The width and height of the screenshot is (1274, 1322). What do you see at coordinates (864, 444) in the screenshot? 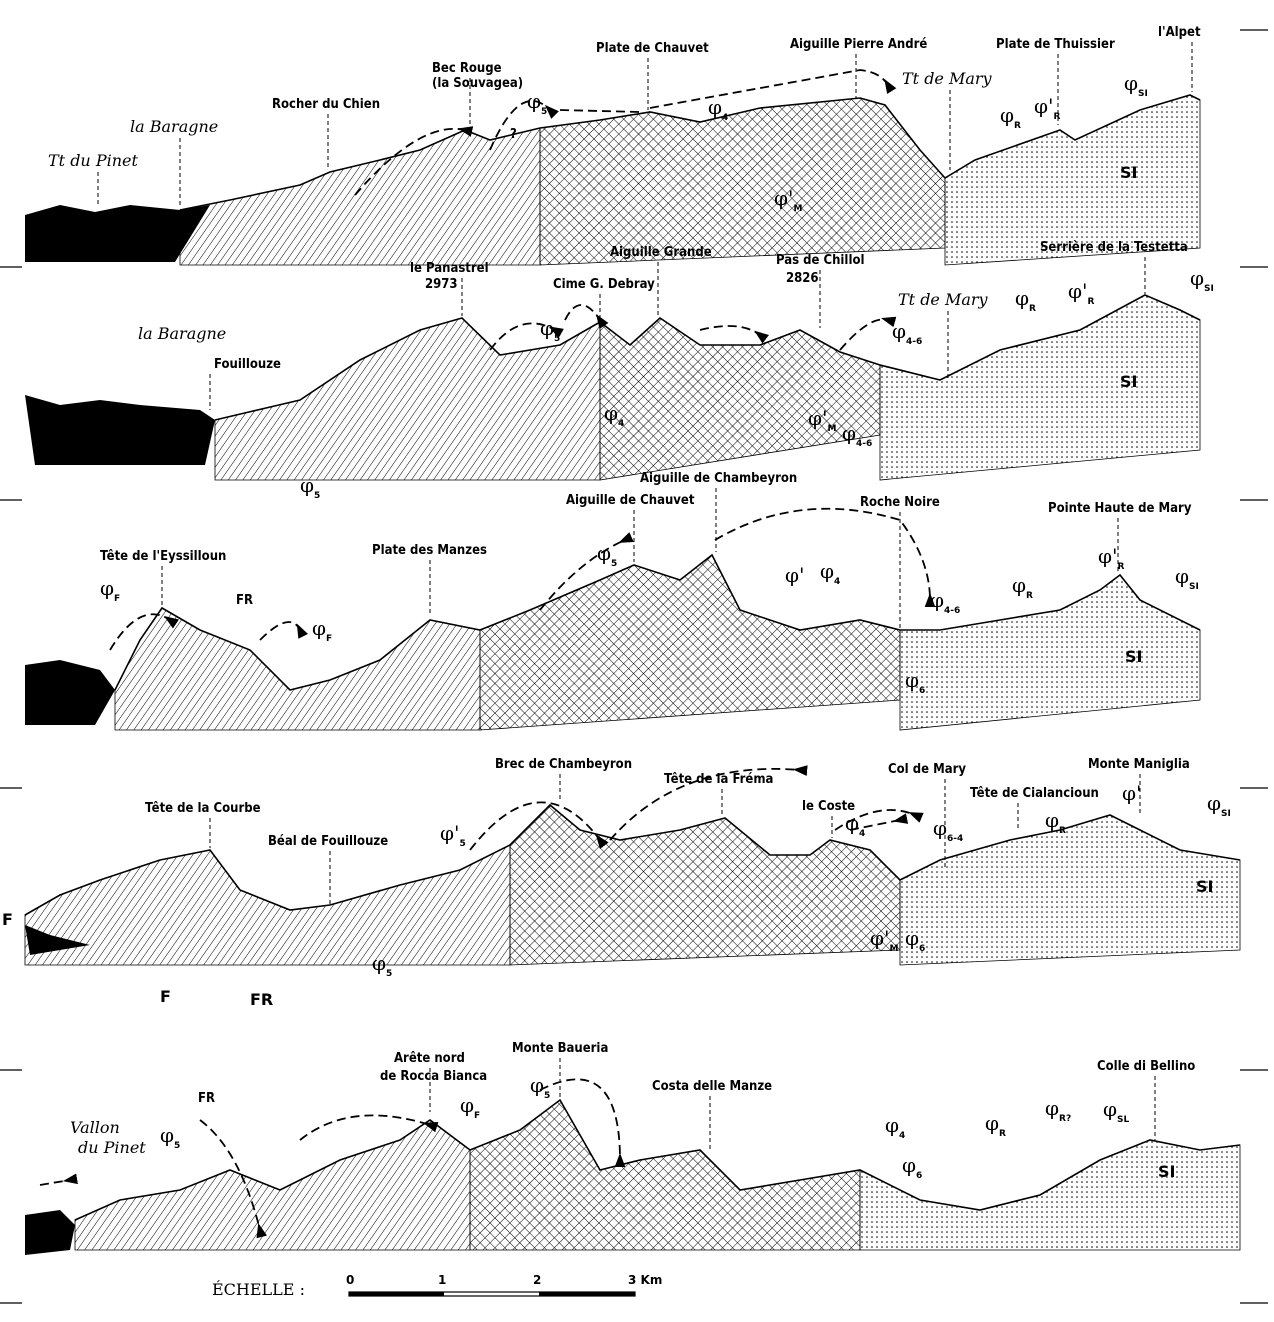
I see `phi-subscript: 4-6` at bounding box center [864, 444].